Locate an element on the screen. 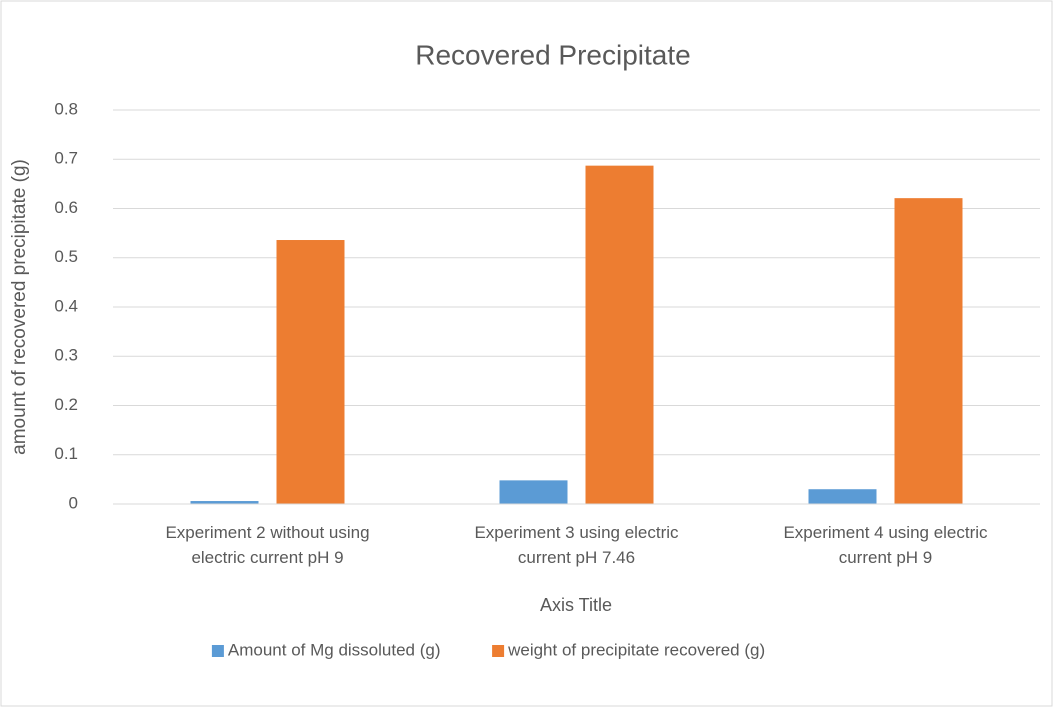 The height and width of the screenshot is (707, 1053). y-tick-label: 0.3 is located at coordinates (66, 355).